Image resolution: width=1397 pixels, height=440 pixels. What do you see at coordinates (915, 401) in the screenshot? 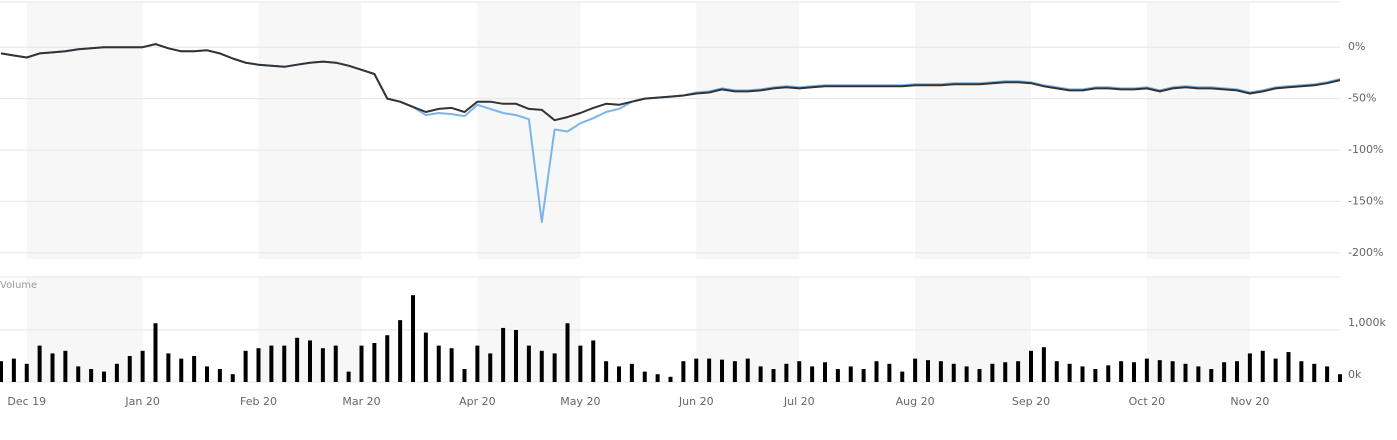
I see `x-tick-label: Aug 20` at bounding box center [915, 401].